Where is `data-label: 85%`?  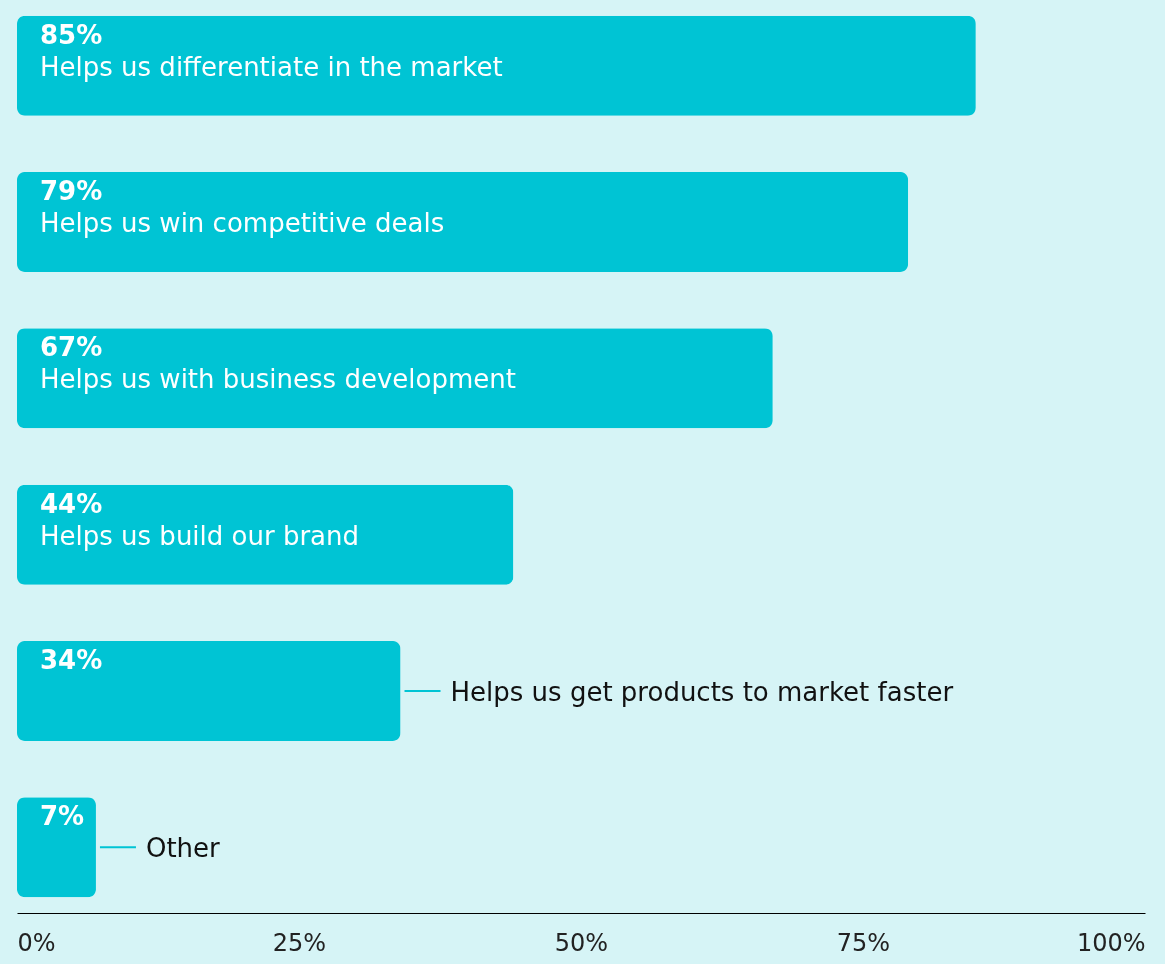
data-label: 85% is located at coordinates (71, 34).